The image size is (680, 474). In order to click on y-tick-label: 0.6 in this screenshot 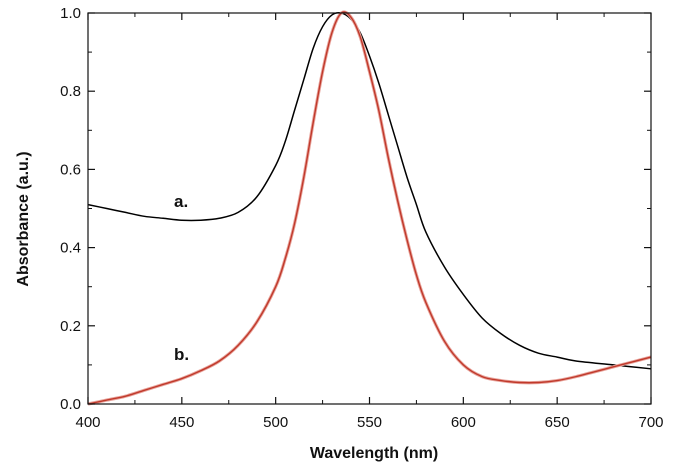, I will do `click(70, 169)`.